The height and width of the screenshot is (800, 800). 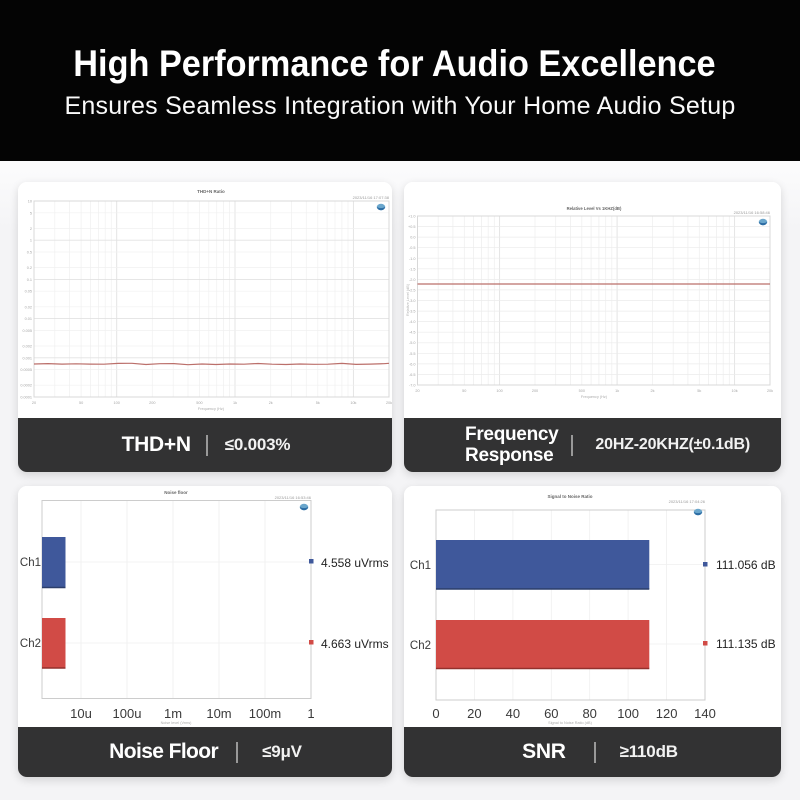 I want to click on svg-text: 40, so click(x=513, y=713).